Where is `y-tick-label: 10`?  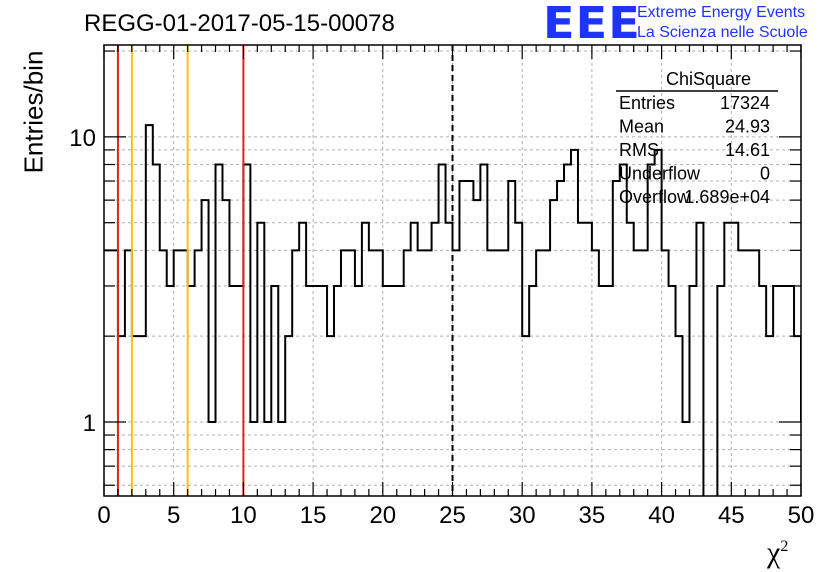 y-tick-label: 10 is located at coordinates (82, 138).